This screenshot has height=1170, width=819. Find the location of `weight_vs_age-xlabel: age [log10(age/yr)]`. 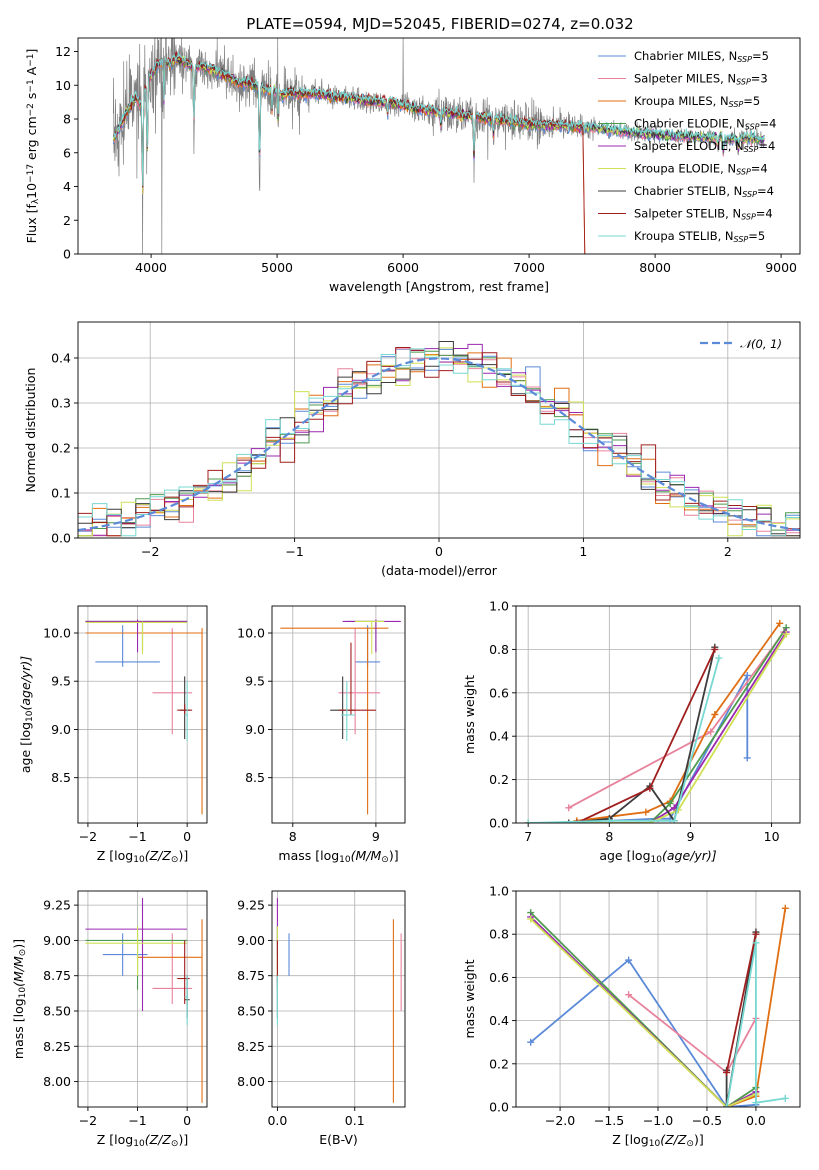

weight_vs_age-xlabel: age [log10(age/yr)] is located at coordinates (657, 856).